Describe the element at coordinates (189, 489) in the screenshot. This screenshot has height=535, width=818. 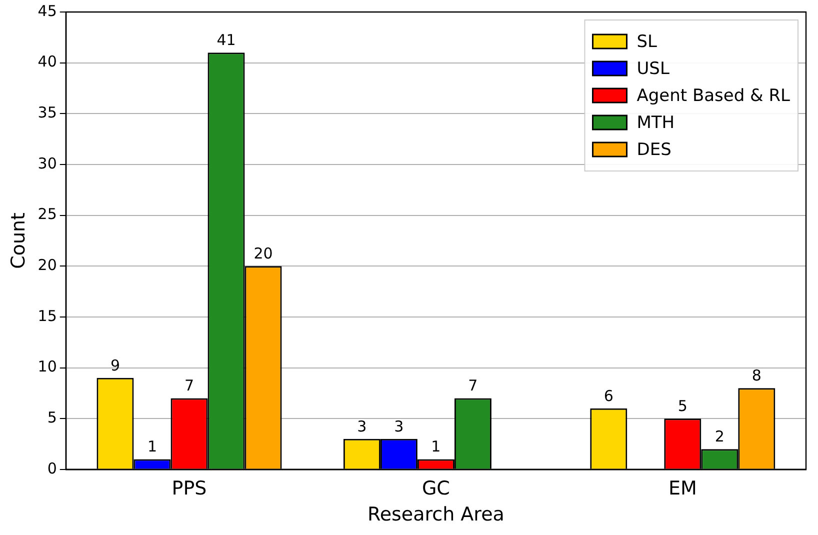
I see `x-tick-label: PPS` at that location.